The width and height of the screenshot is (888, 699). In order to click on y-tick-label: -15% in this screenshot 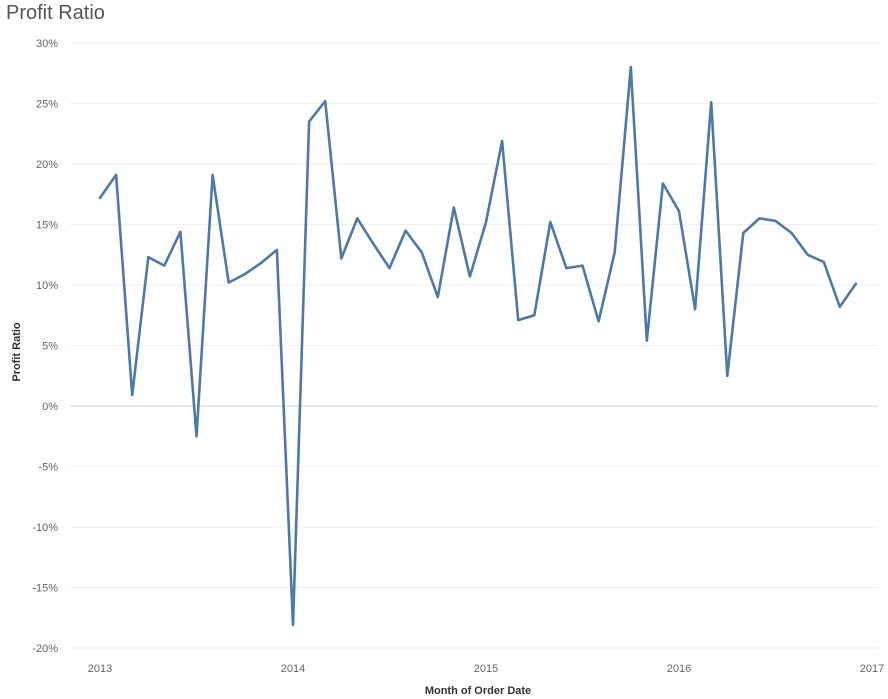, I will do `click(45, 589)`.